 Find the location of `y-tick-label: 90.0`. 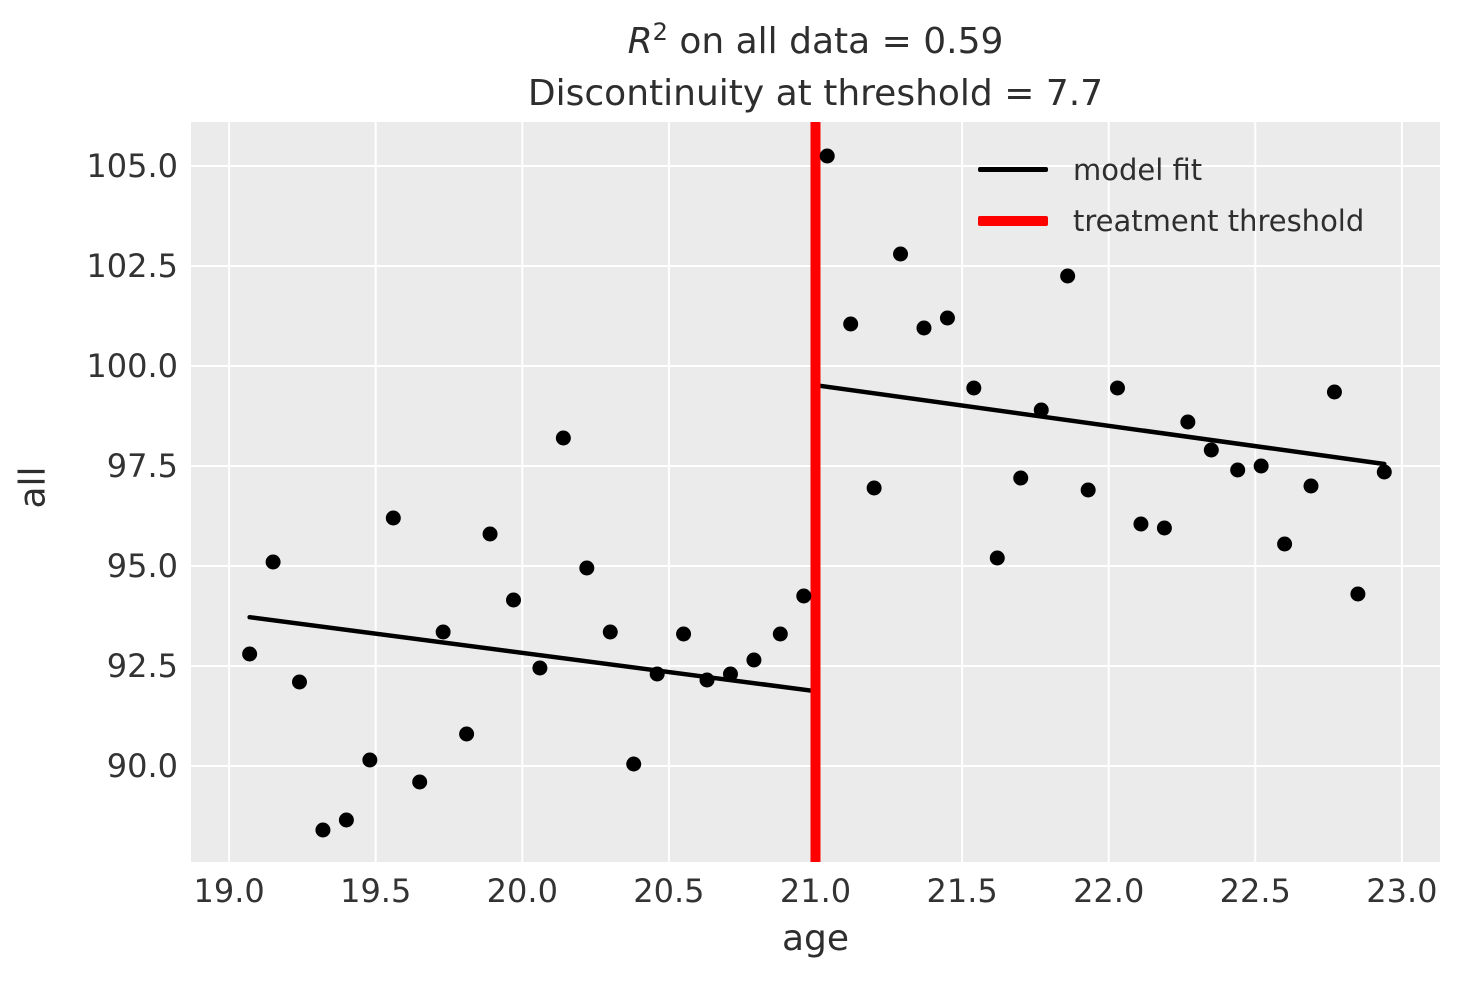

y-tick-label: 90.0 is located at coordinates (142, 766).